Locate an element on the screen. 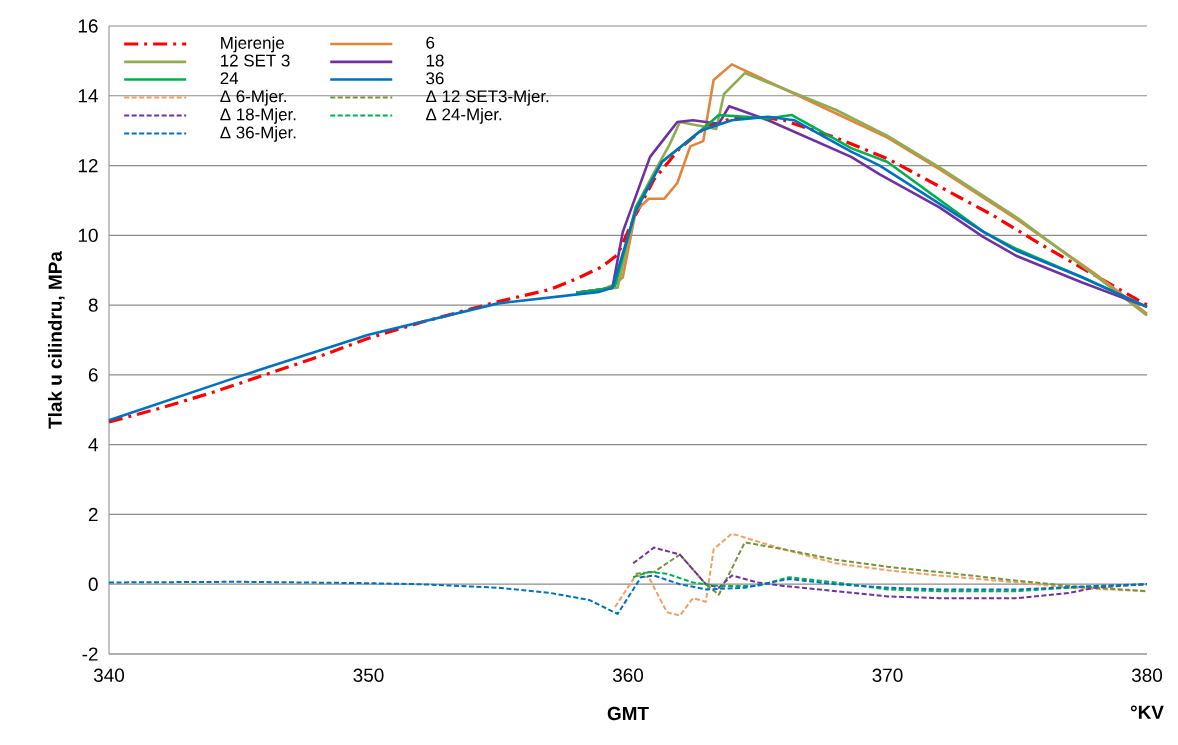 The height and width of the screenshot is (745, 1178). text: °KV is located at coordinates (1147, 712).